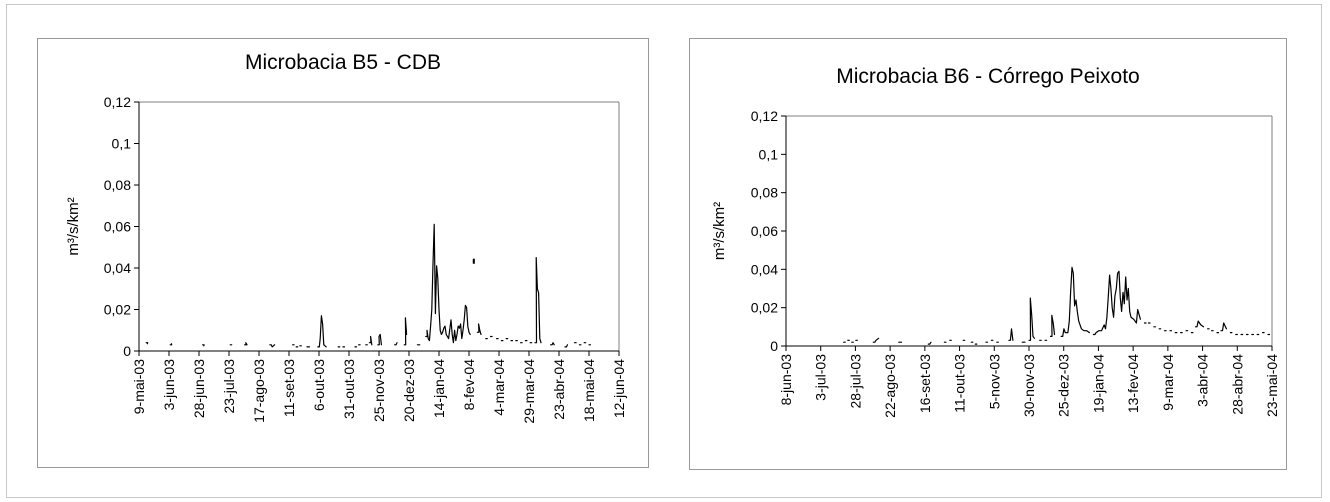  Describe the element at coordinates (319, 385) in the screenshot. I see `x-tick-label: 6-out-03` at that location.